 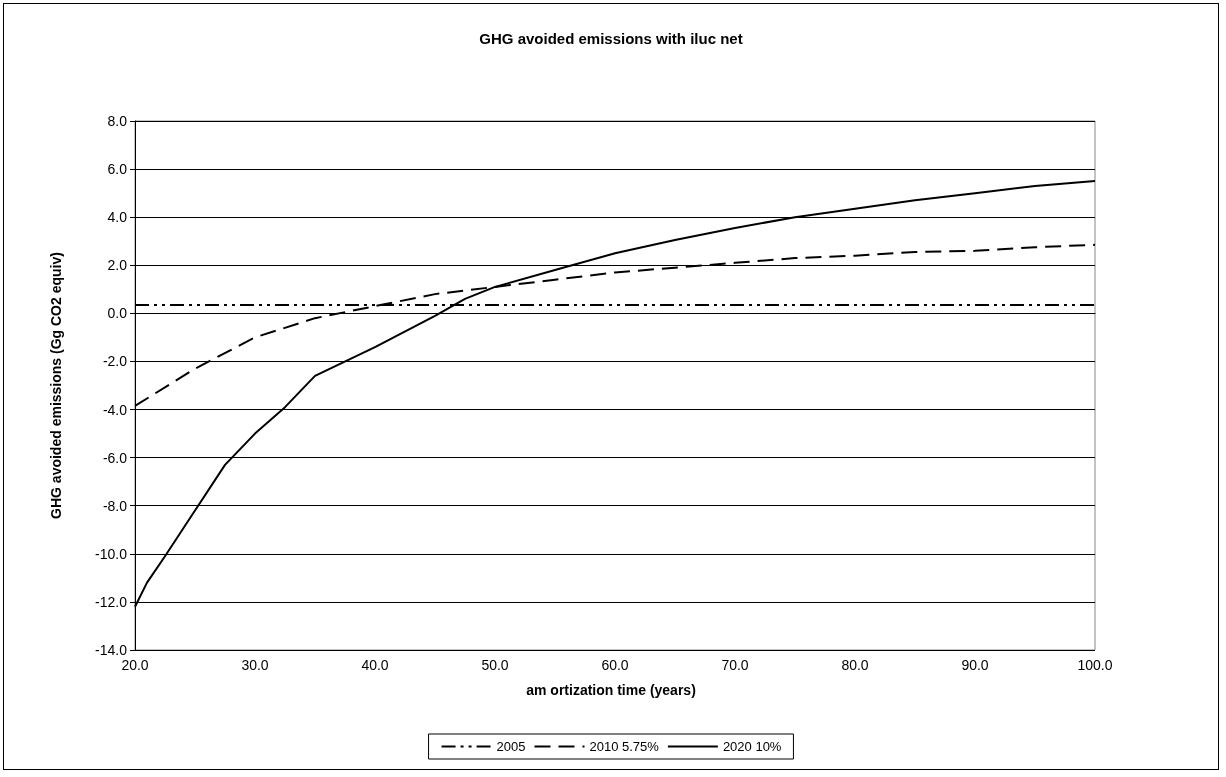 What do you see at coordinates (855, 665) in the screenshot?
I see `x-tick-label: 80.0` at bounding box center [855, 665].